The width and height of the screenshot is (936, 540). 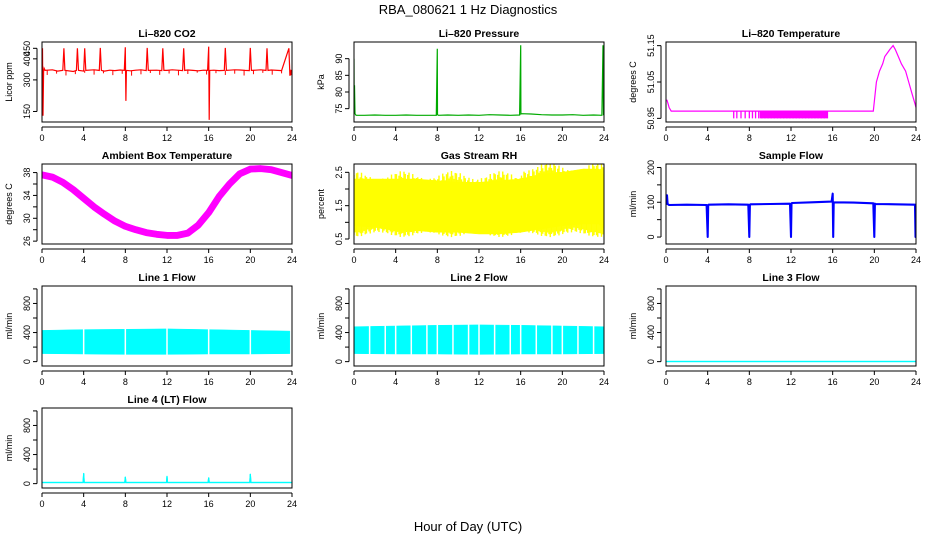 What do you see at coordinates (150, 329) in the screenshot?
I see `panel-line1_flow: Line 1 Flow 0 4 8 12 16 20 24 0 400 800 ml/min` at bounding box center [150, 329].